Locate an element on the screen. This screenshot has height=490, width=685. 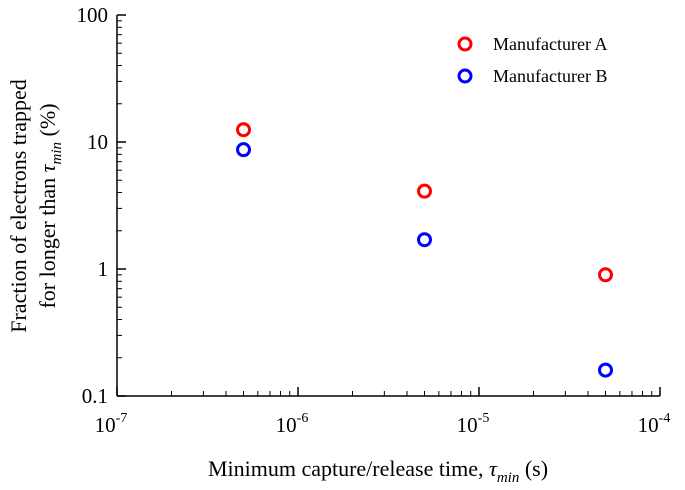
x-tick-label-exponent: -6 is located at coordinates (303, 418).